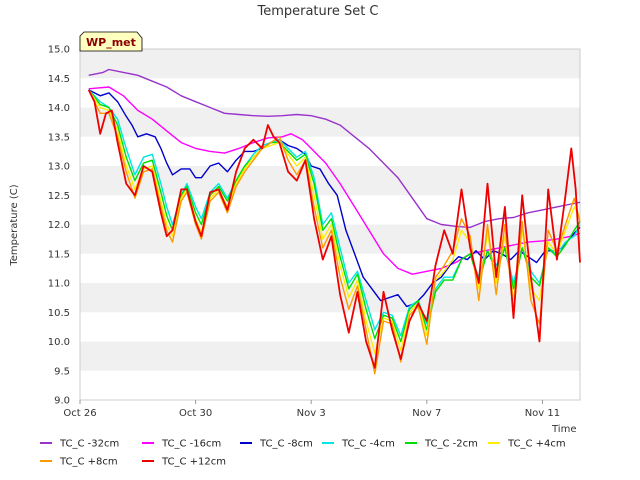  What do you see at coordinates (59, 196) in the screenshot?
I see `y-tick-label: 12.5` at bounding box center [59, 196].